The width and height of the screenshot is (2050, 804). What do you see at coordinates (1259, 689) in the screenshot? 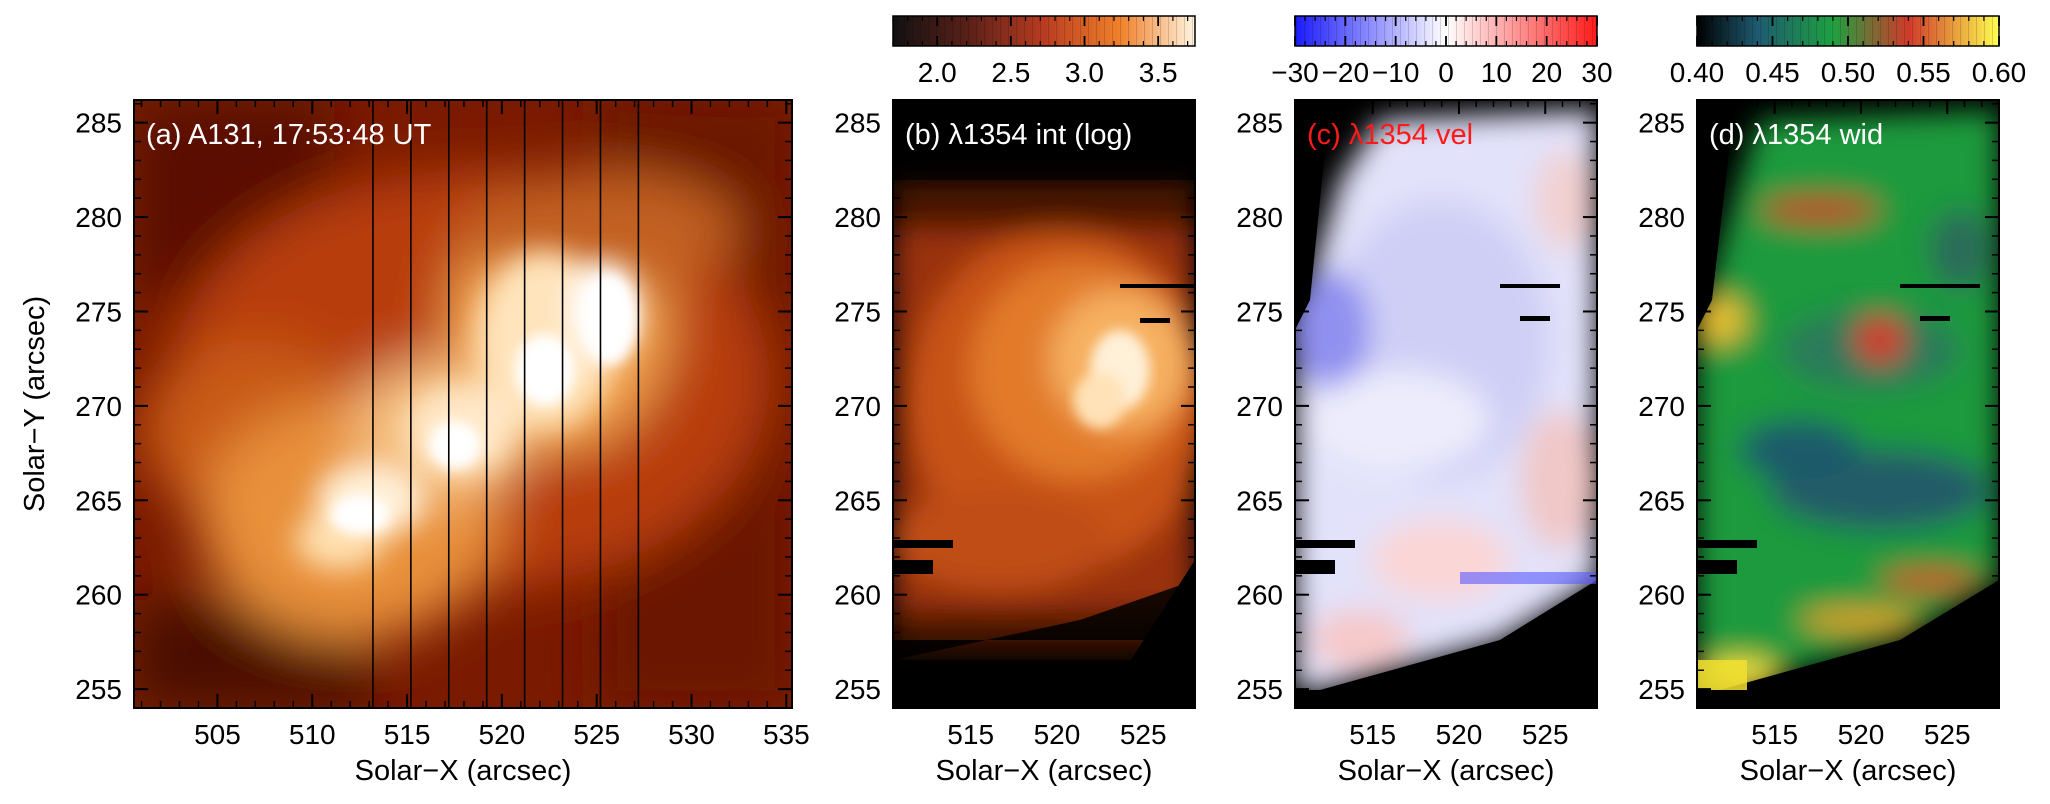
I see `panel-c-ytick-label: 255` at bounding box center [1259, 689].